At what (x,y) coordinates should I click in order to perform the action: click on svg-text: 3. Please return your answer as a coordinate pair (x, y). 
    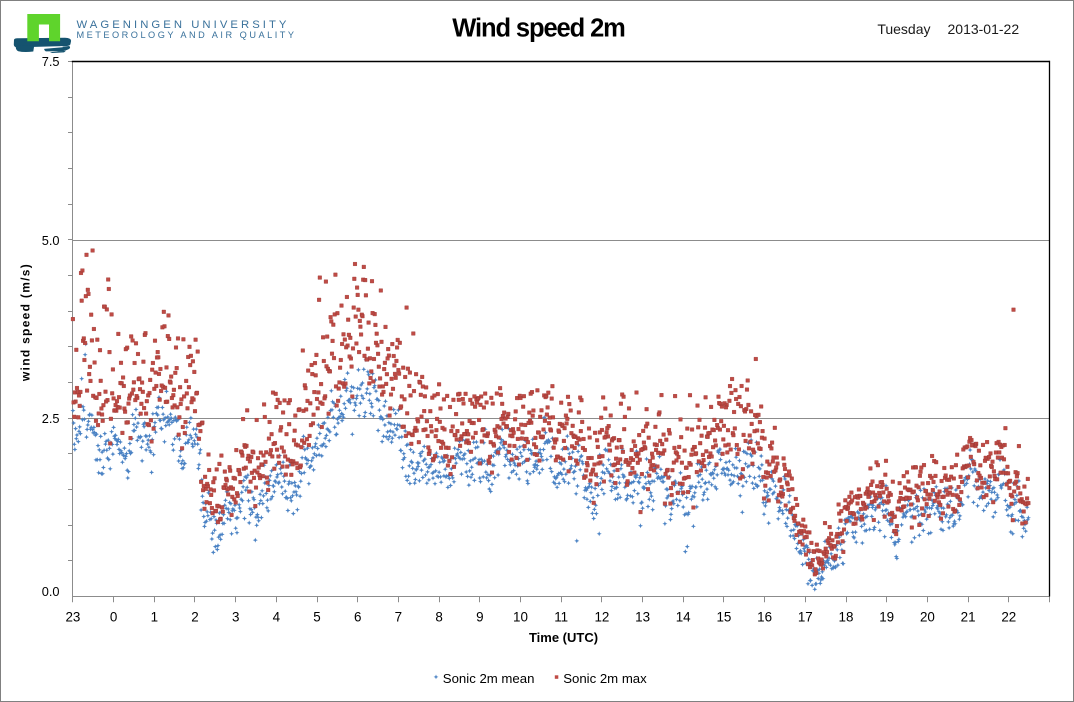
    Looking at the image, I should click on (235, 617).